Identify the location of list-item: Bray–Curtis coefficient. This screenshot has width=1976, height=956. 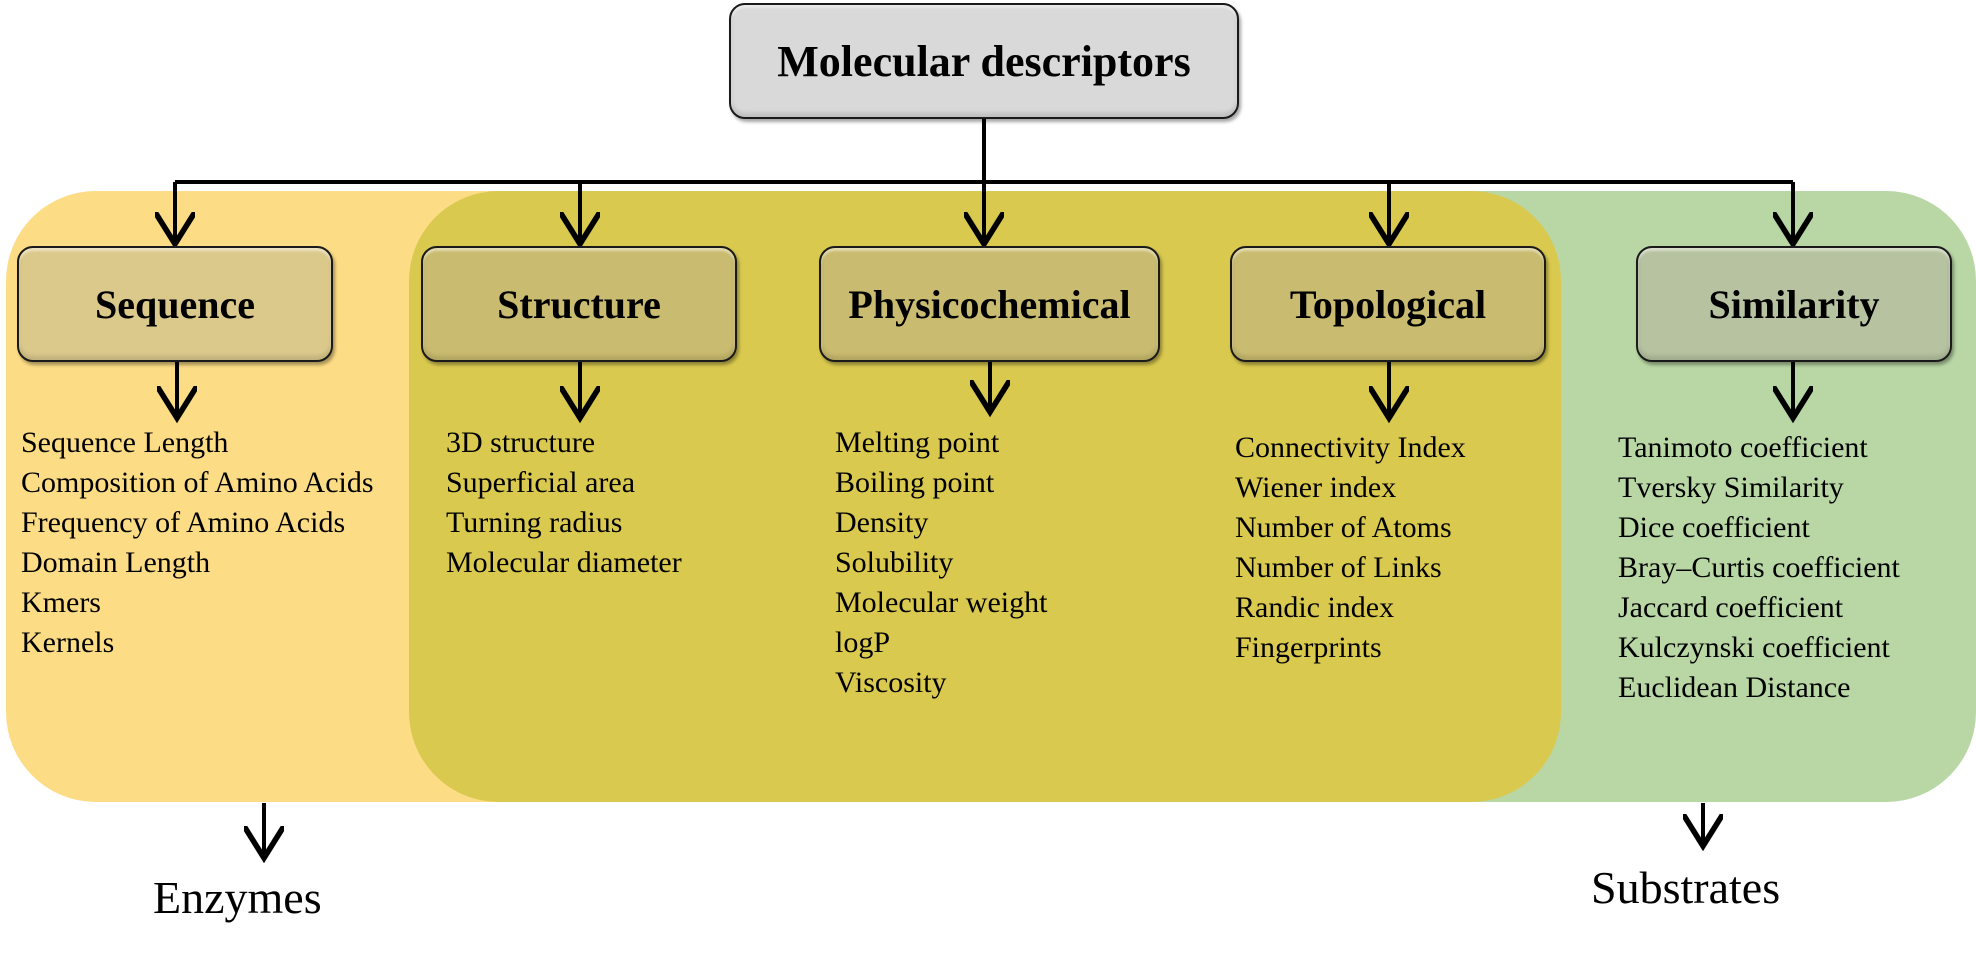
(1759, 567).